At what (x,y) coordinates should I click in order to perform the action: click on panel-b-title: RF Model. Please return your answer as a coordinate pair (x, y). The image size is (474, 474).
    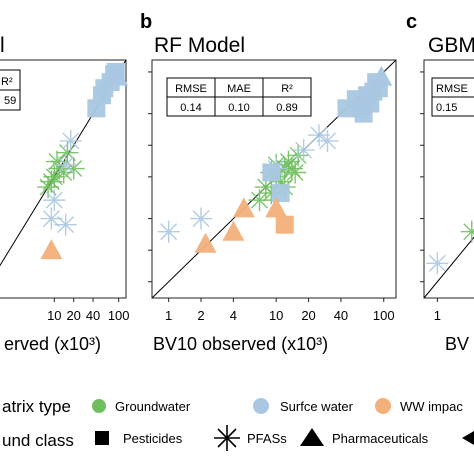
    Looking at the image, I should click on (199, 45).